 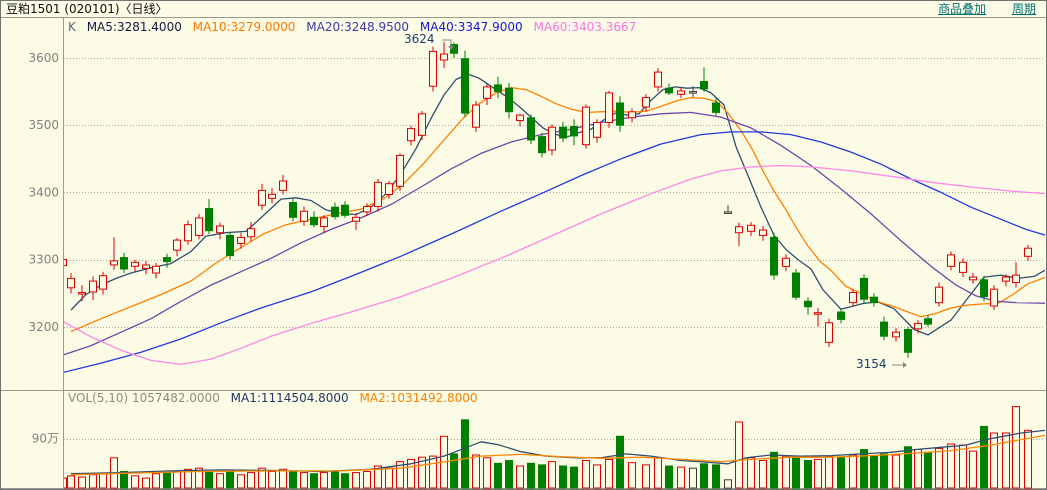 I want to click on high-annotation-arrowhead, so click(x=451, y=48).